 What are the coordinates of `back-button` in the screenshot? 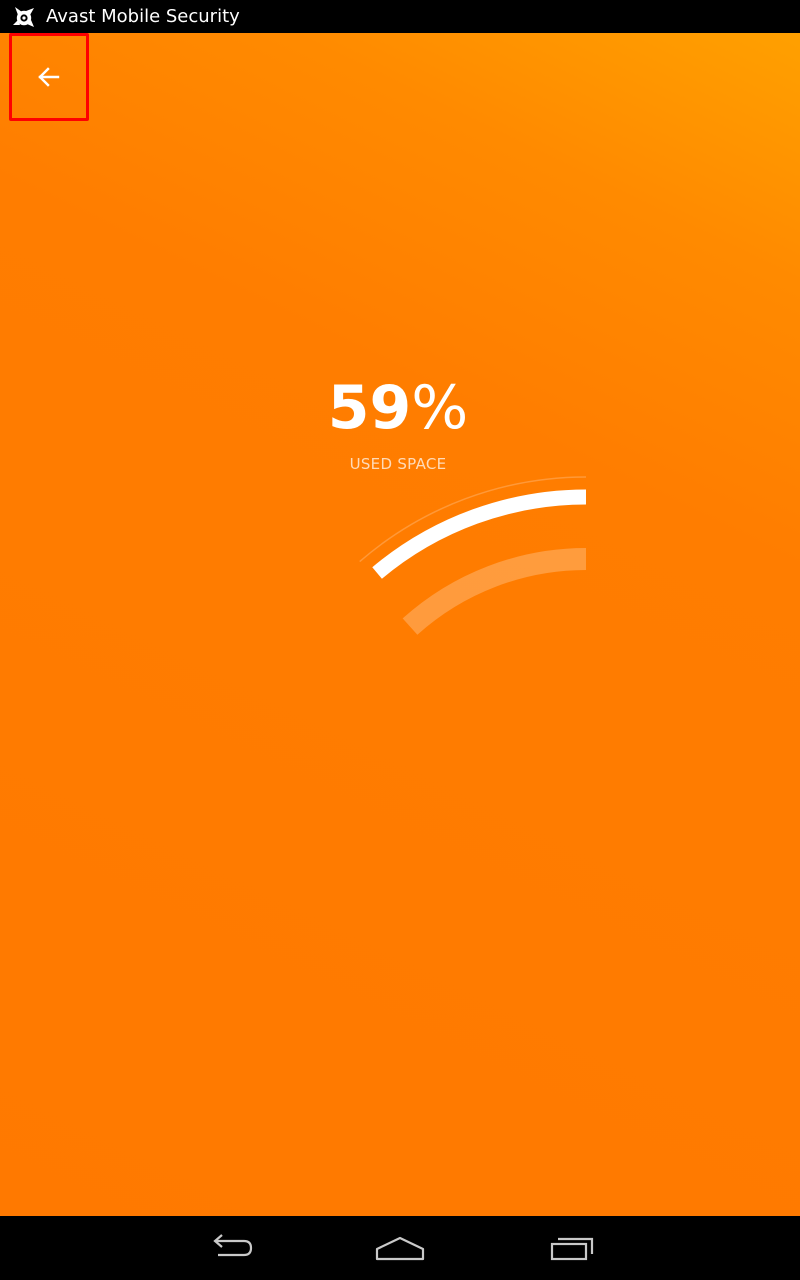 It's located at (49, 77).